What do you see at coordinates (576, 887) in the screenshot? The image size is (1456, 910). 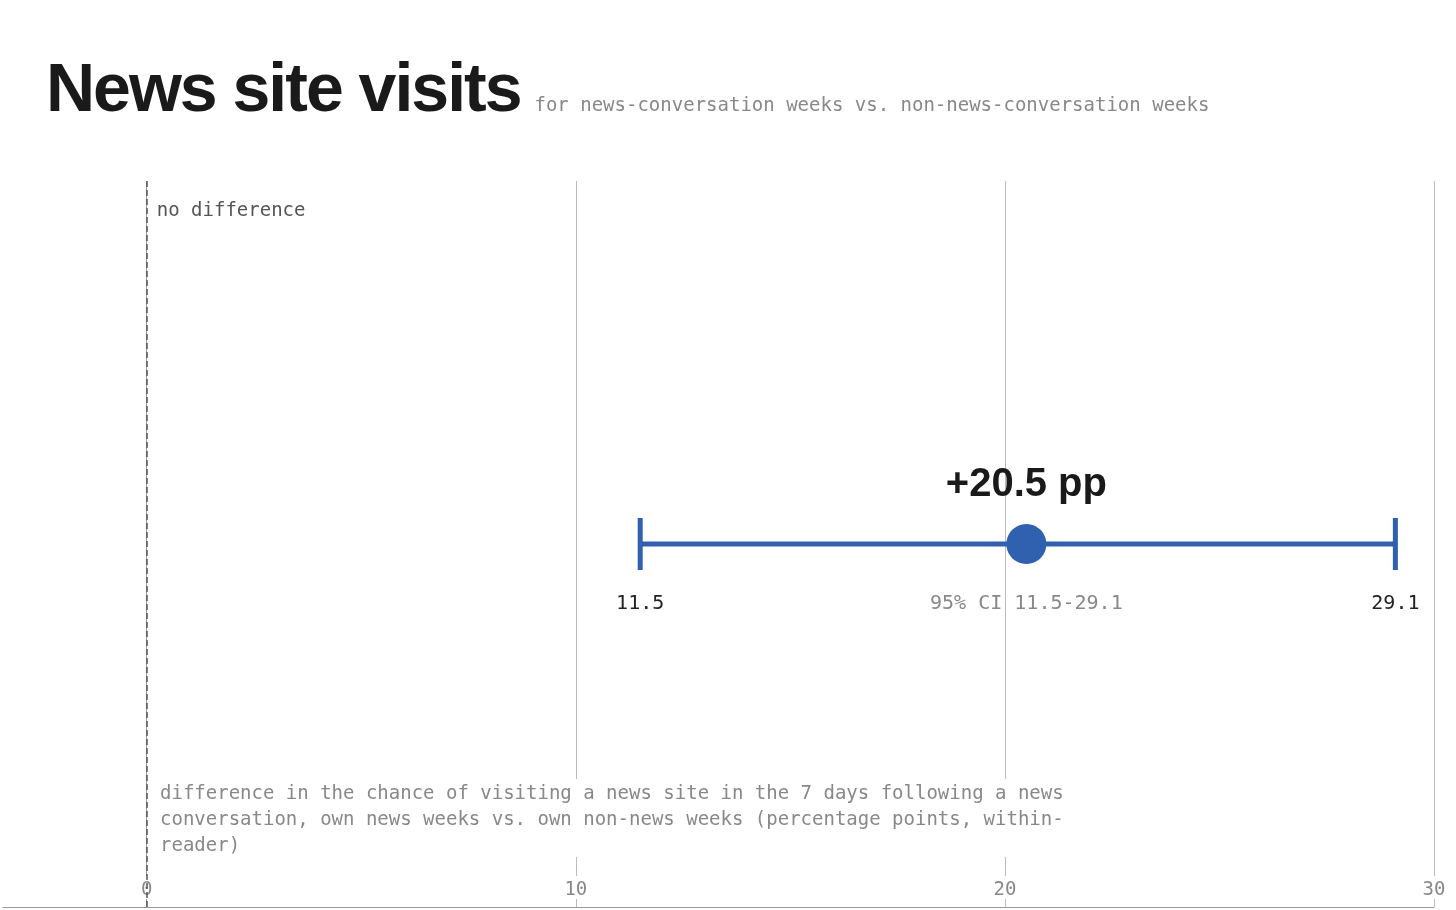 I see `x-tick-label: 10` at bounding box center [576, 887].